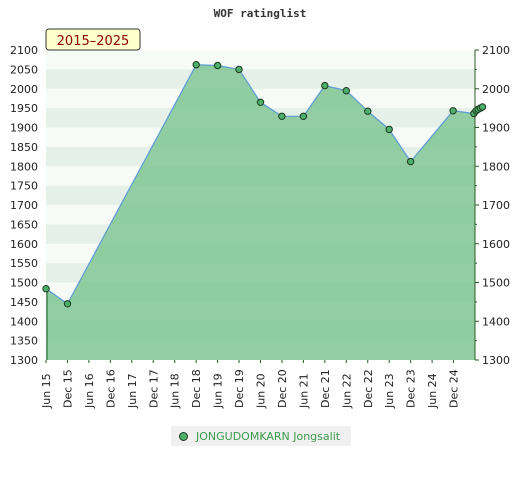 Image resolution: width=520 pixels, height=480 pixels. I want to click on x-tick-label: Jun 18, so click(175, 391).